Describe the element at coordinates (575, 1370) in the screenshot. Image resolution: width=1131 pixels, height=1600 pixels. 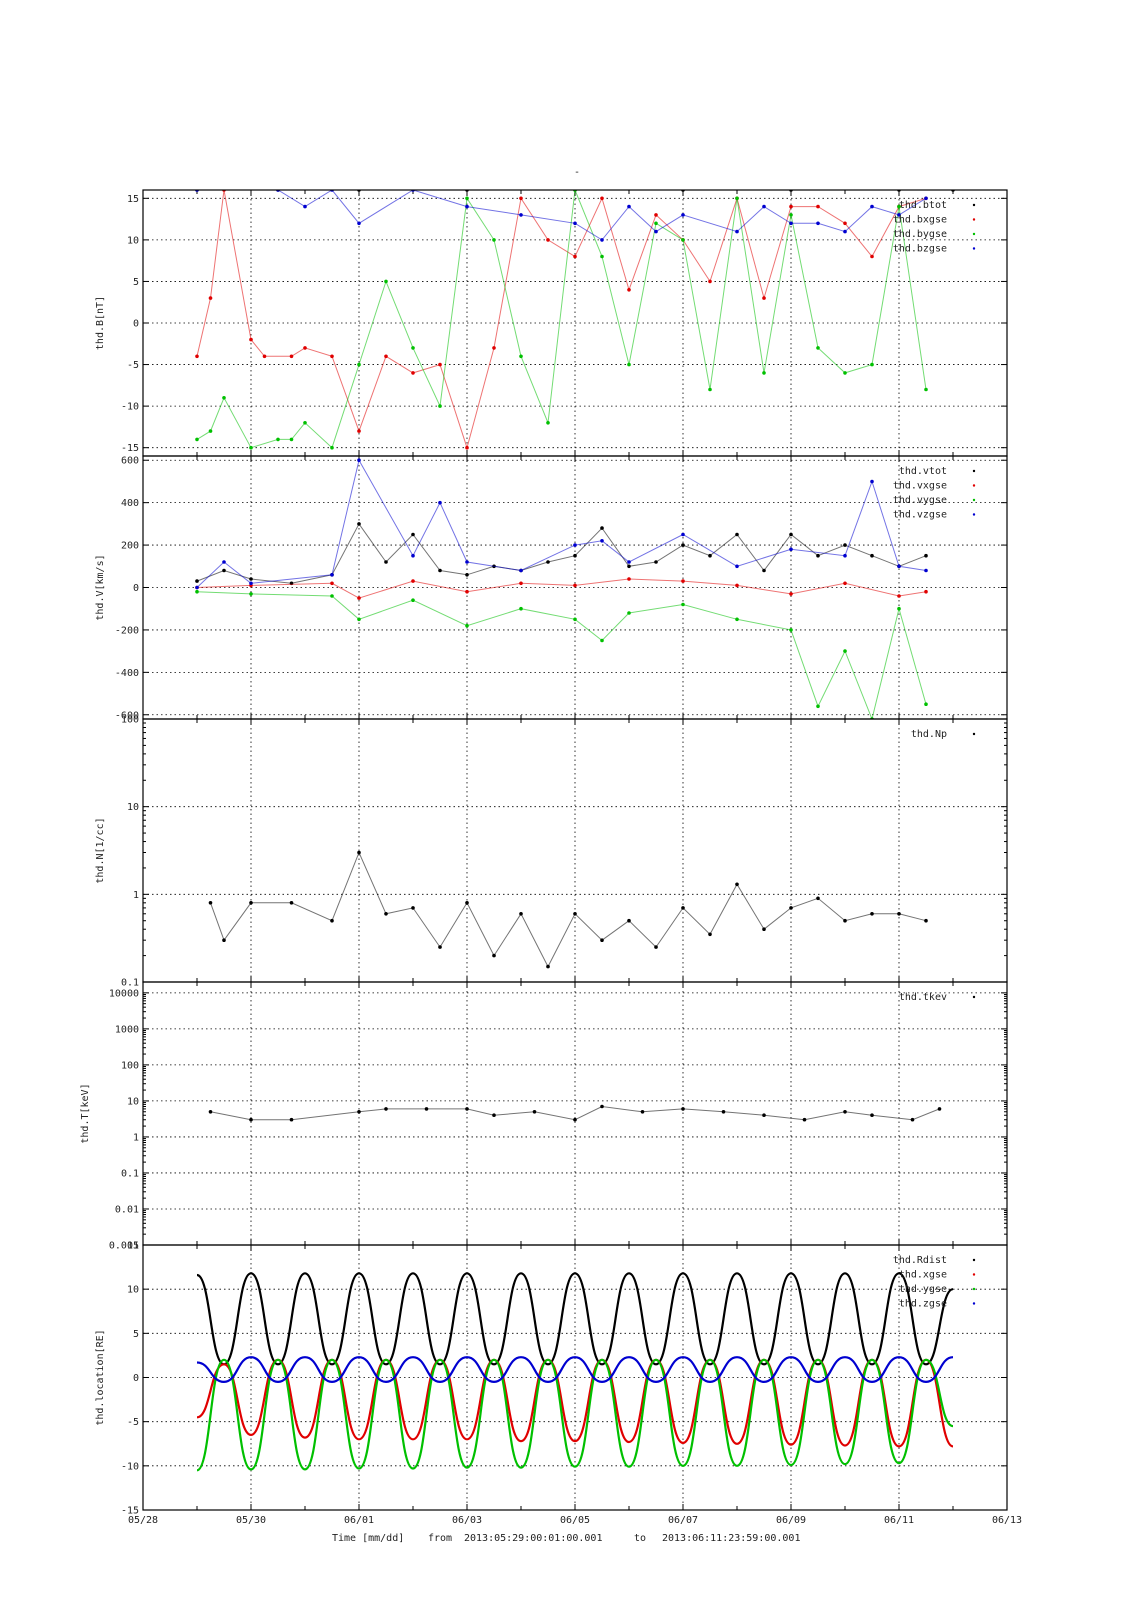
I see `series-line-thd.zgse` at that location.